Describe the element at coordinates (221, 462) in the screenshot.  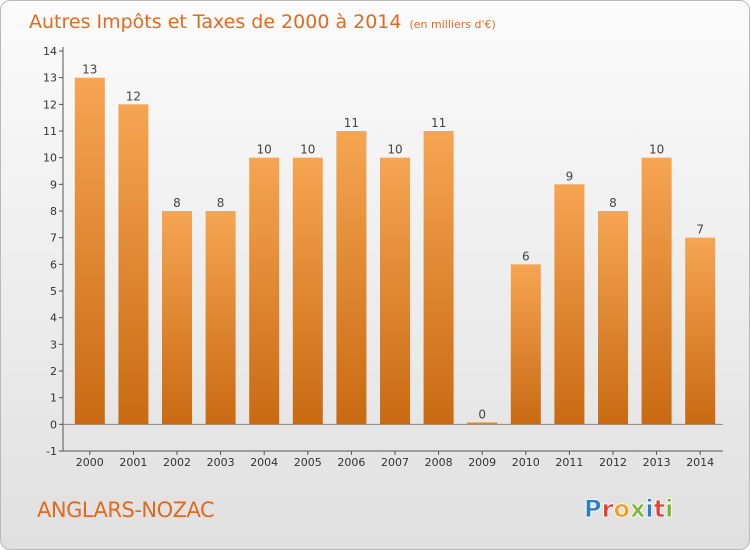
I see `x-tick-label: 2003` at that location.